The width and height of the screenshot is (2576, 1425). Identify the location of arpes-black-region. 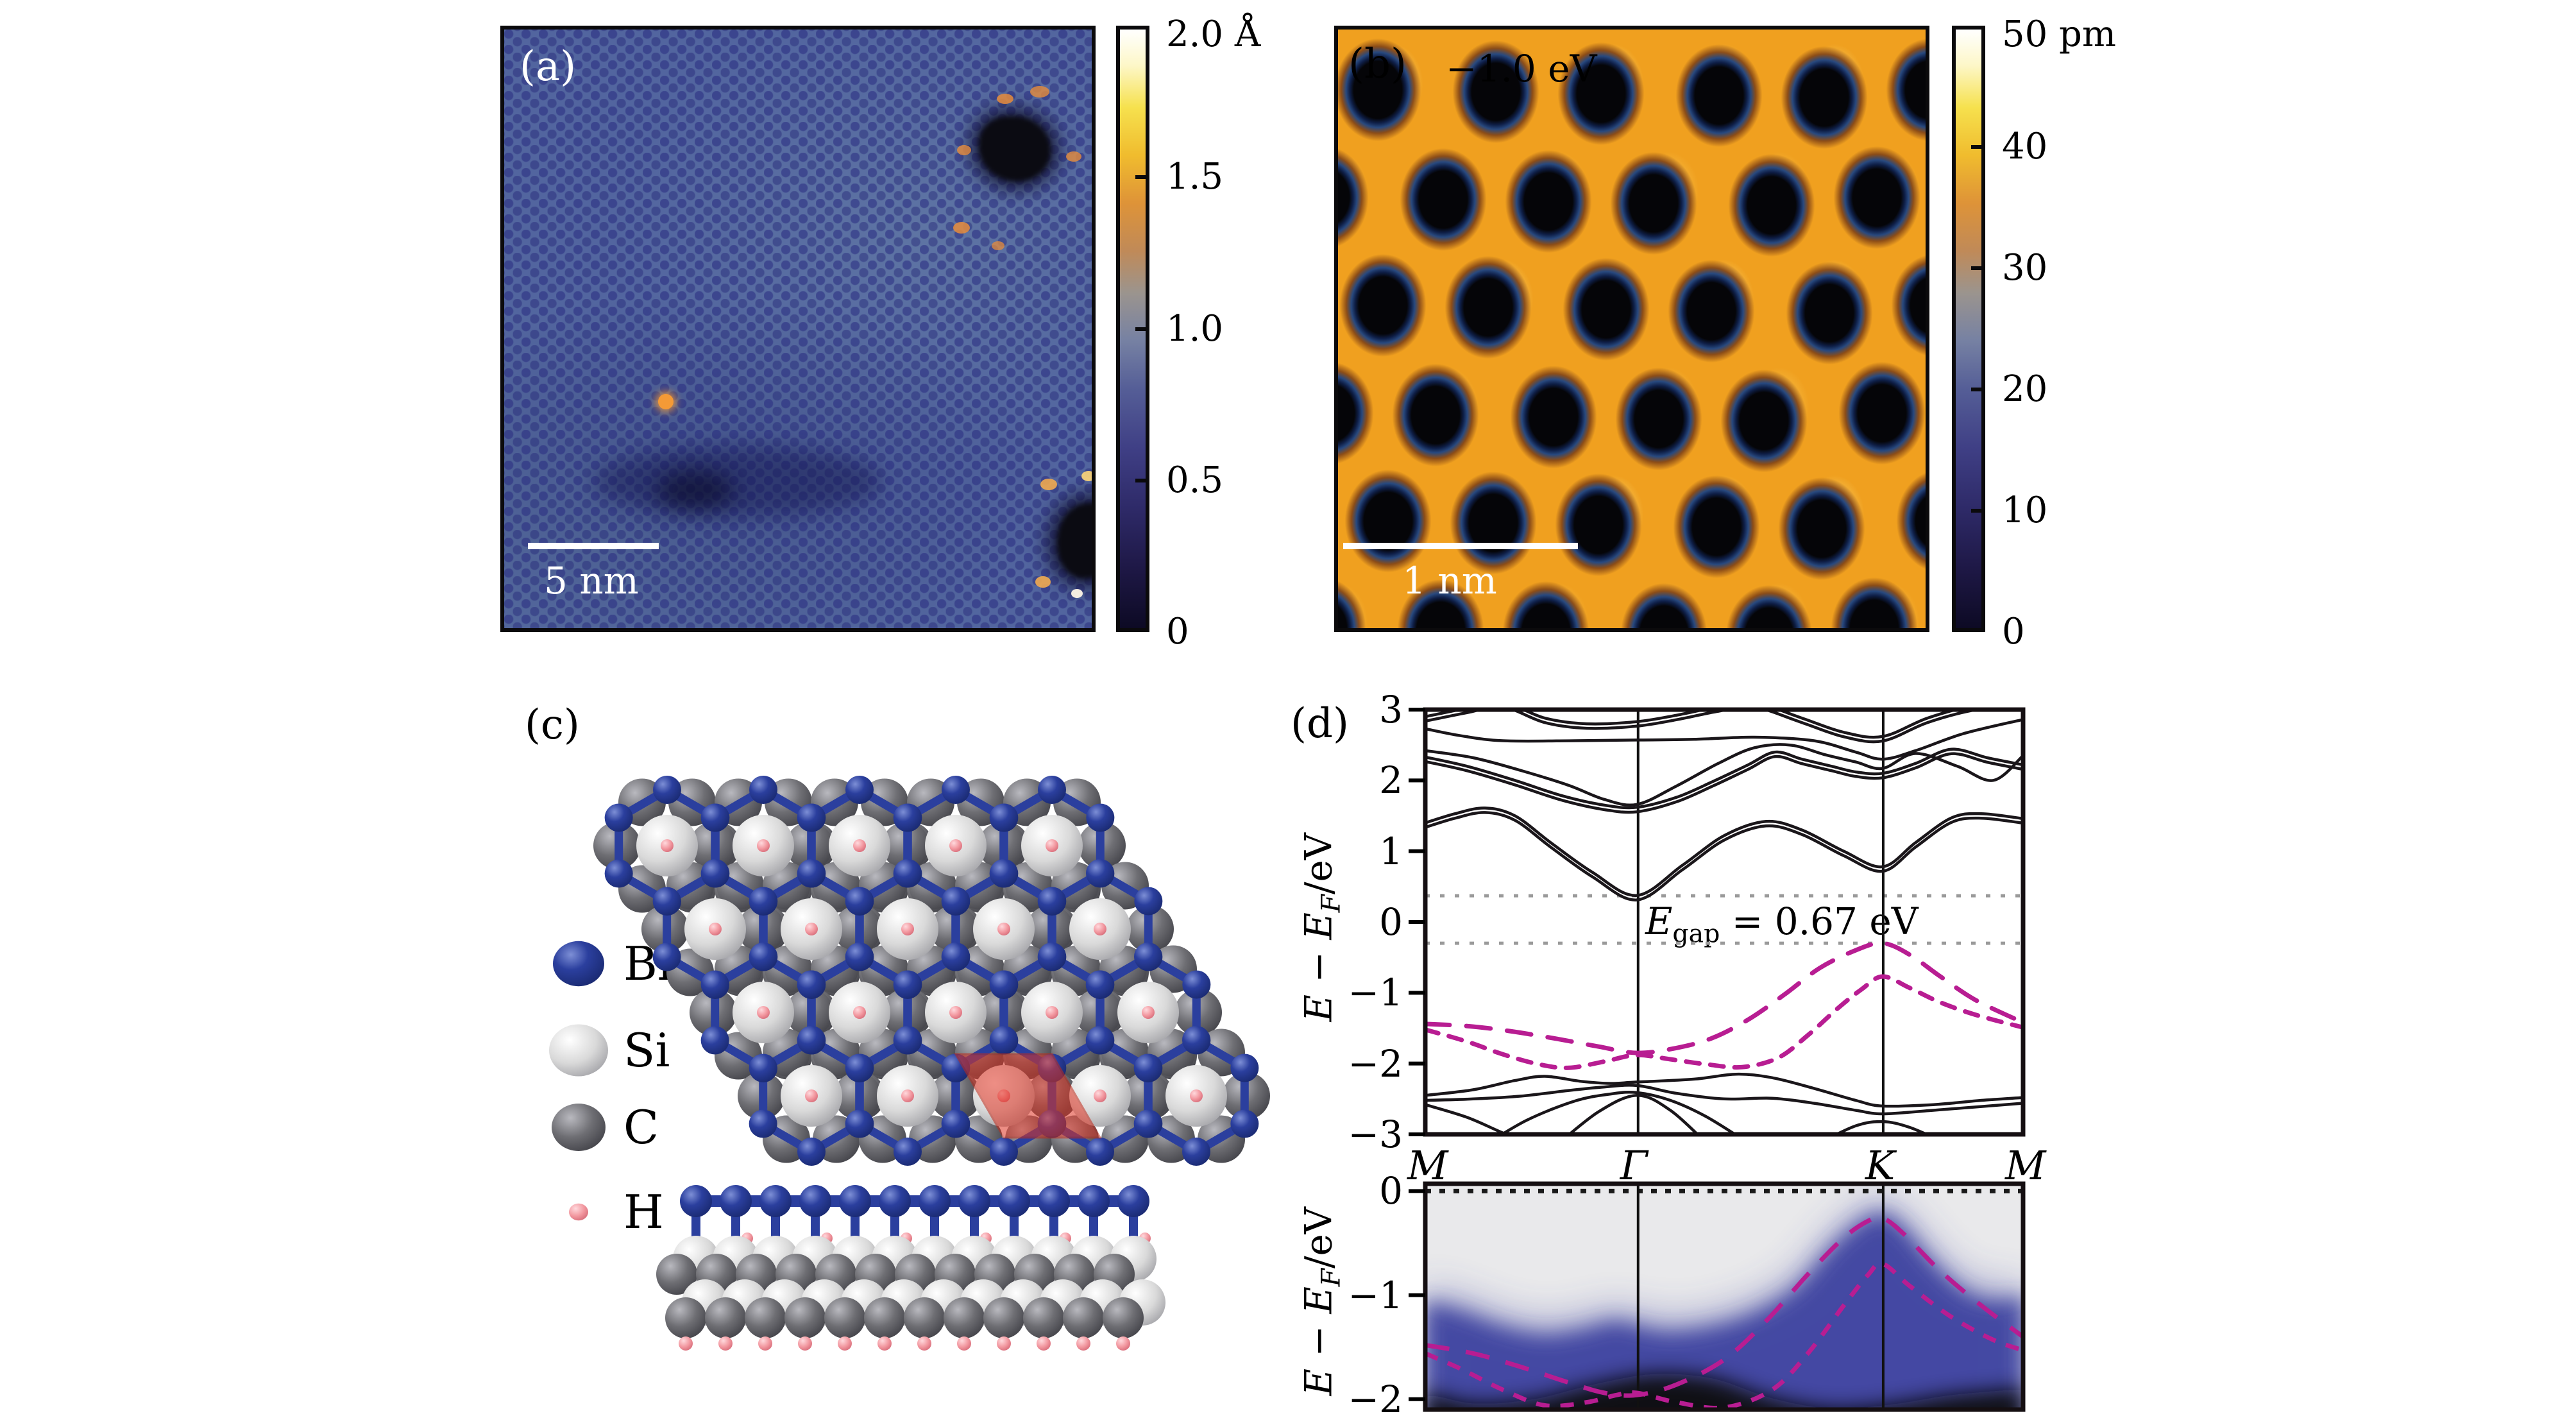
(1724, 1392).